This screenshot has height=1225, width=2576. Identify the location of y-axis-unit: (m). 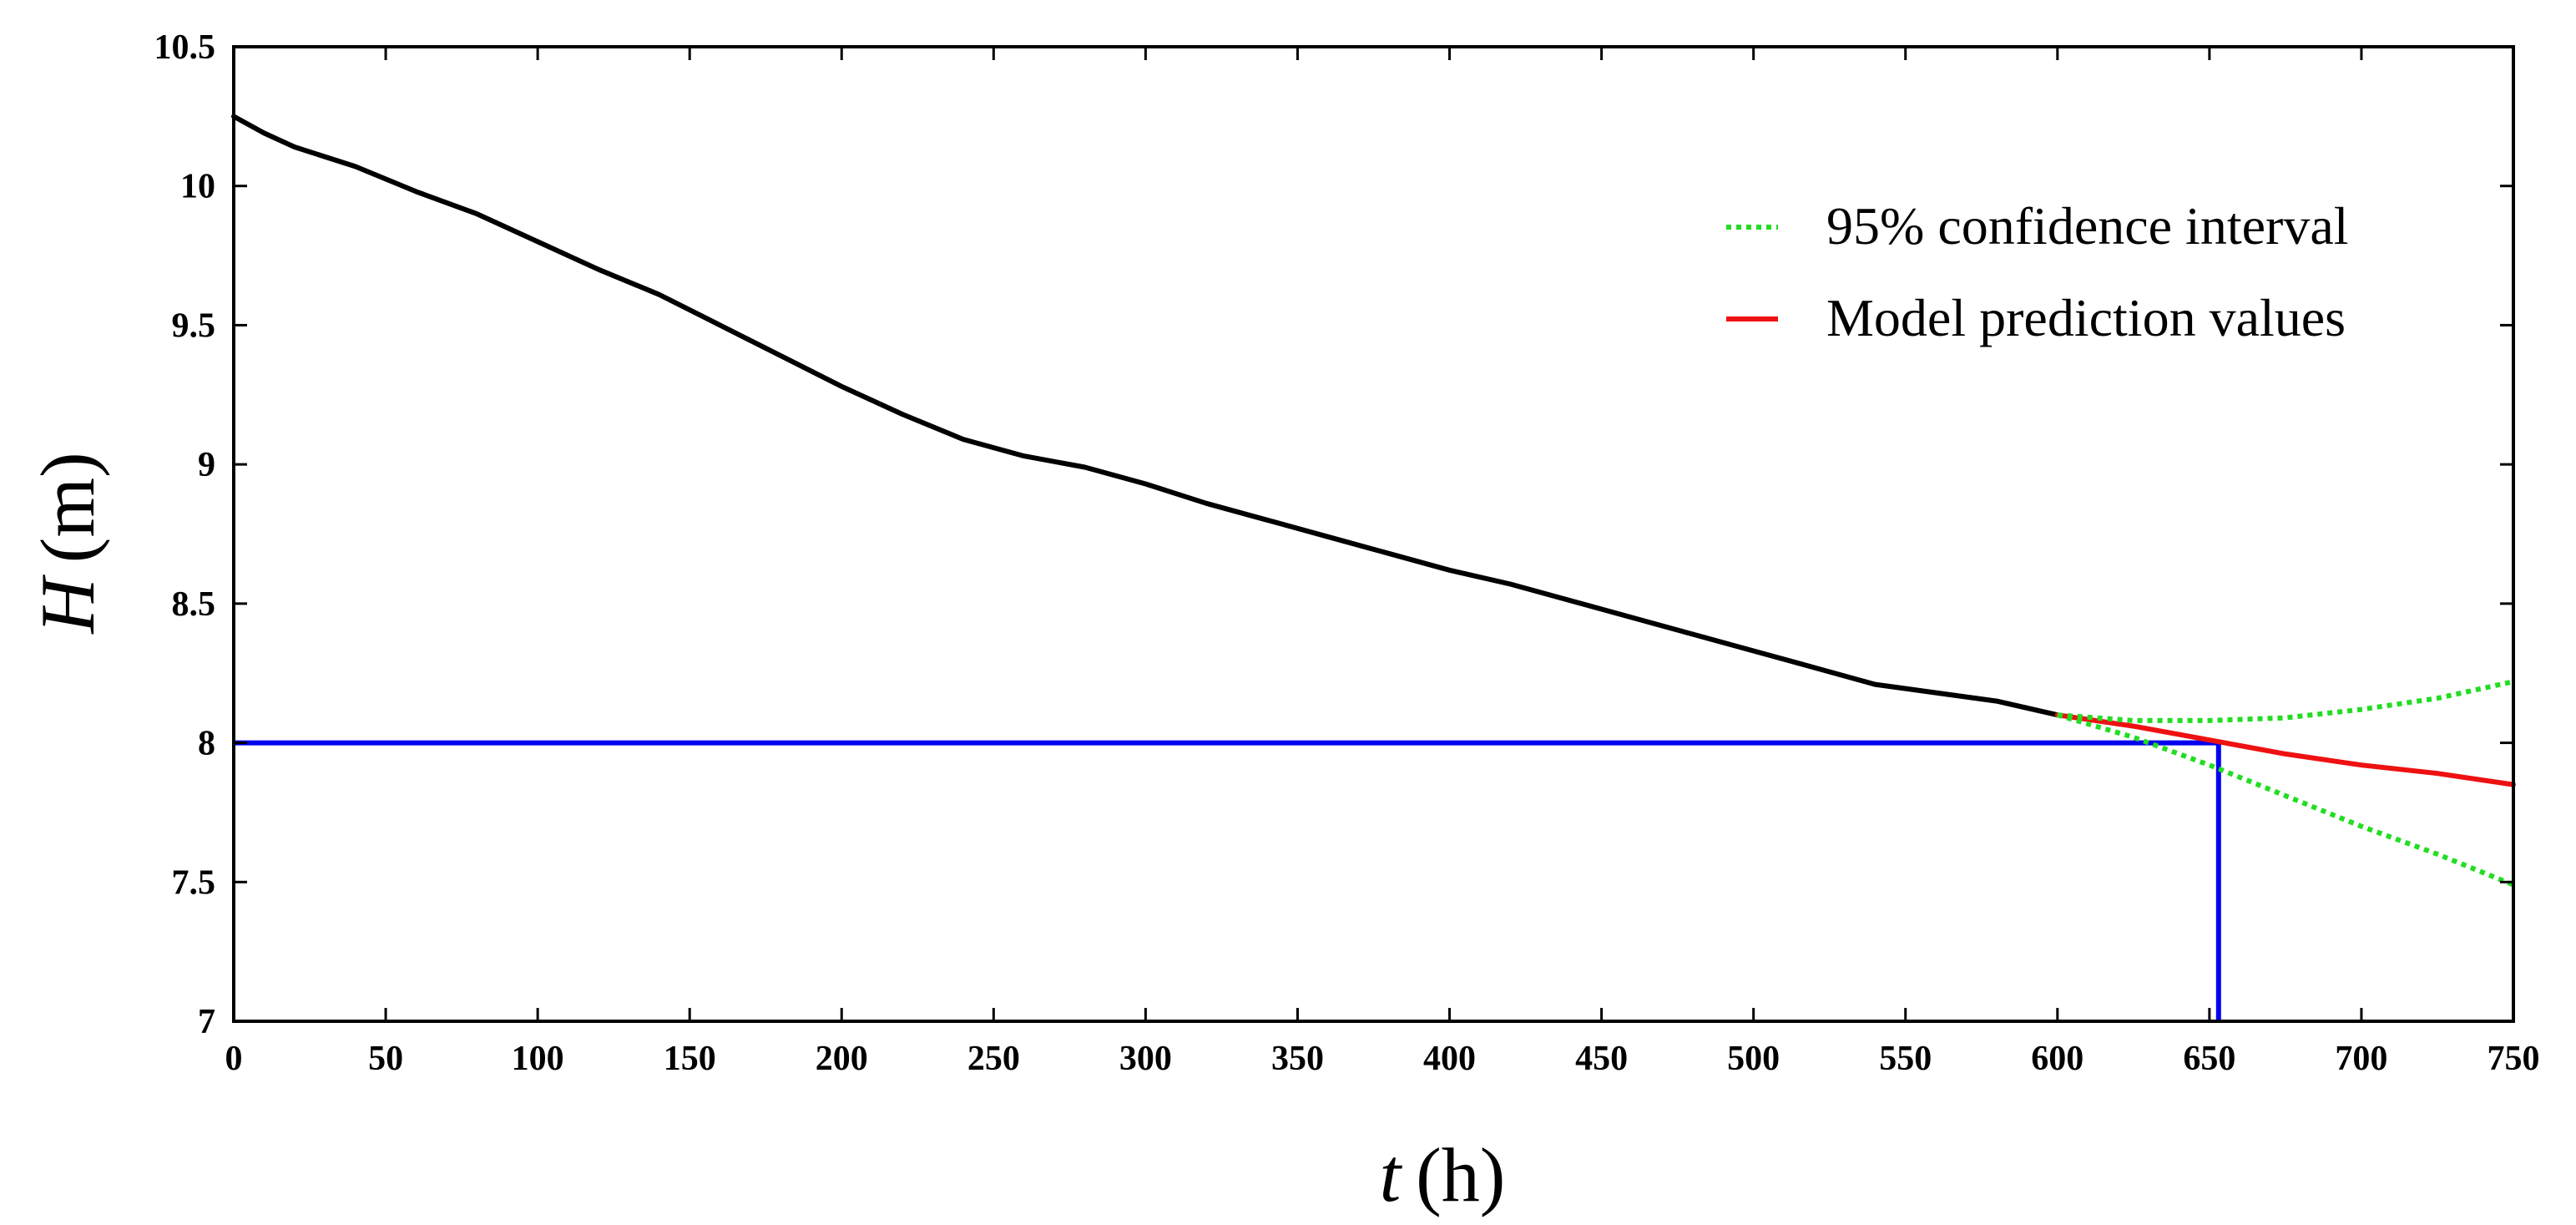
(67, 507).